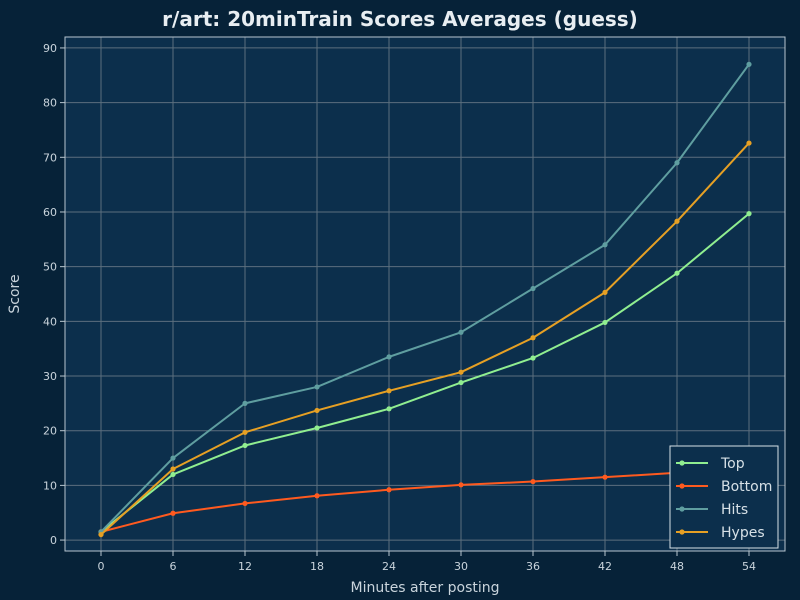 The image size is (800, 600). Describe the element at coordinates (746, 487) in the screenshot. I see `legend-label-bottom: Bottom` at that location.